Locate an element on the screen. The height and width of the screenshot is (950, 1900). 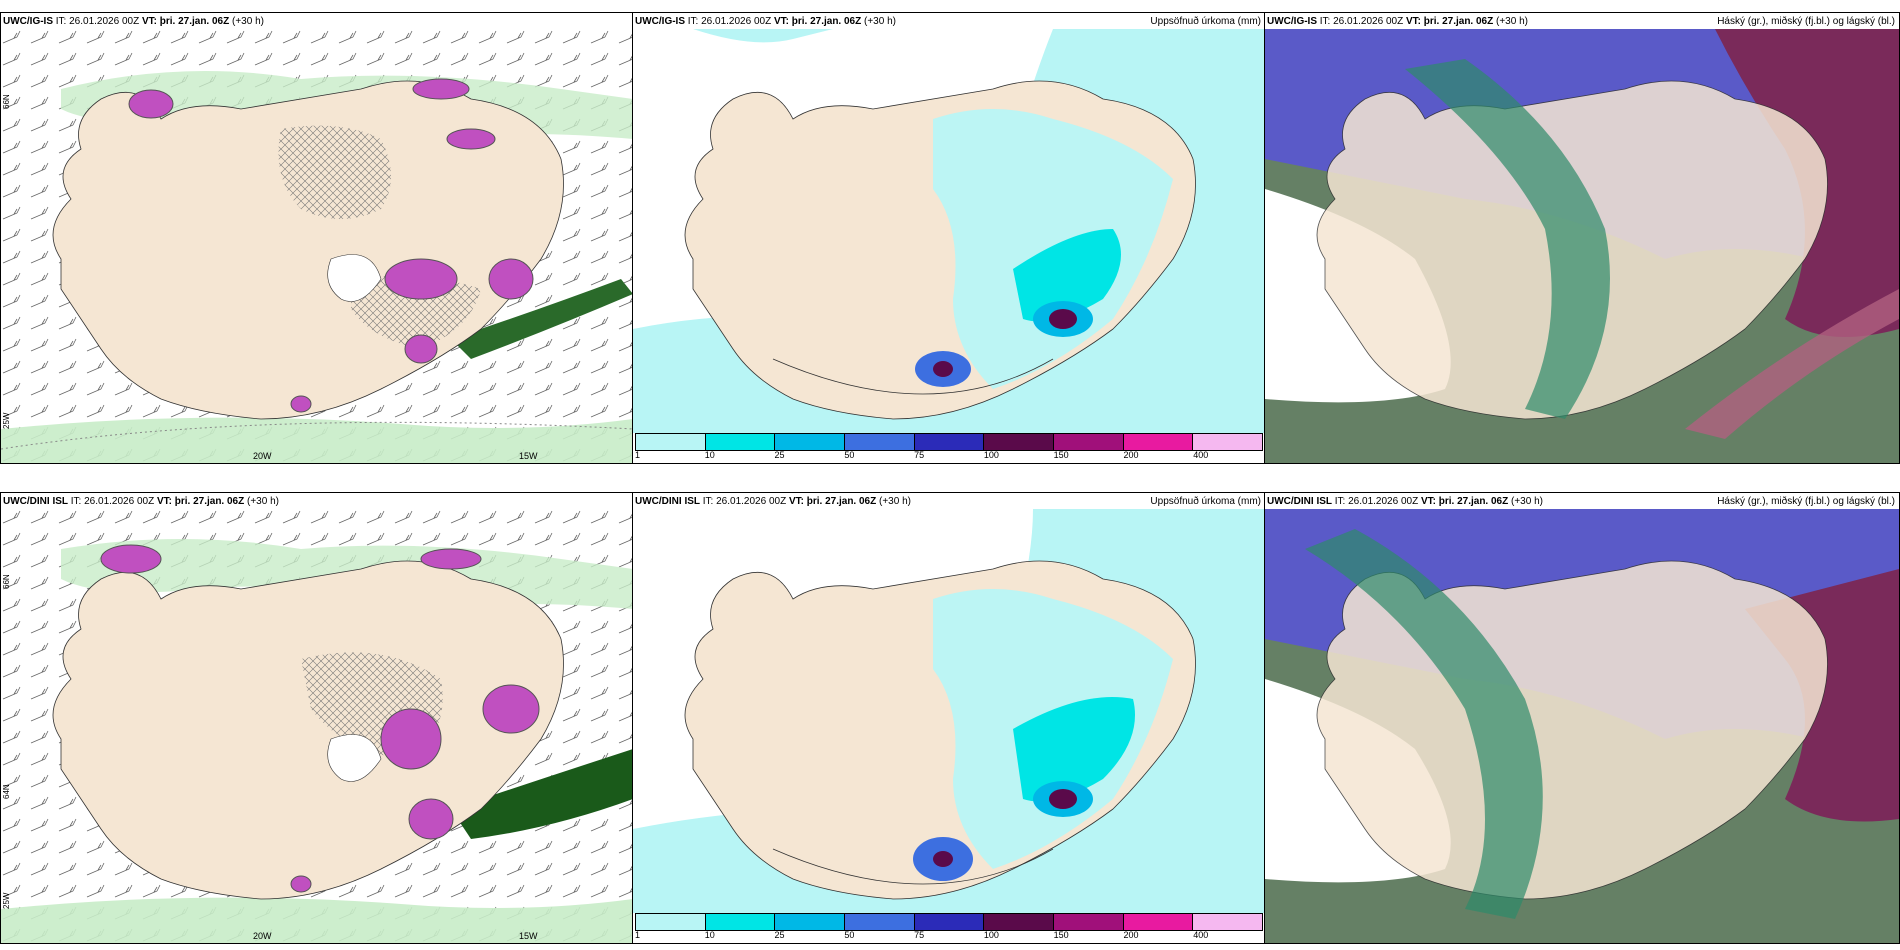
colorbar-tick-label: 10 is located at coordinates (709, 935).